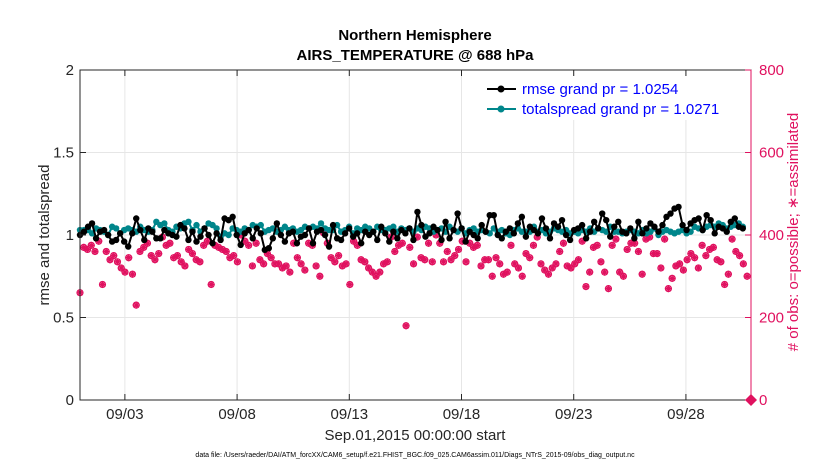 The image size is (830, 470). Describe the element at coordinates (501, 109) in the screenshot. I see `legend-marker-totalspread` at that location.